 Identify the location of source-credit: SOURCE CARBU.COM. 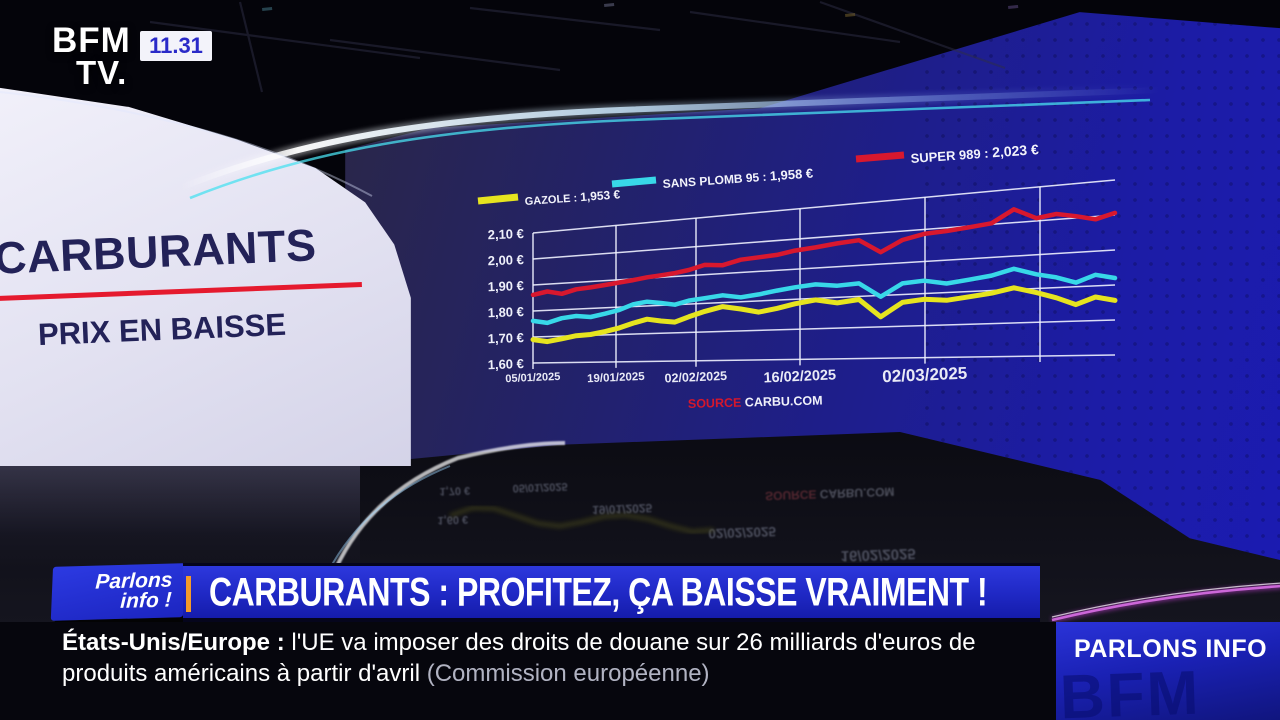
(755, 402).